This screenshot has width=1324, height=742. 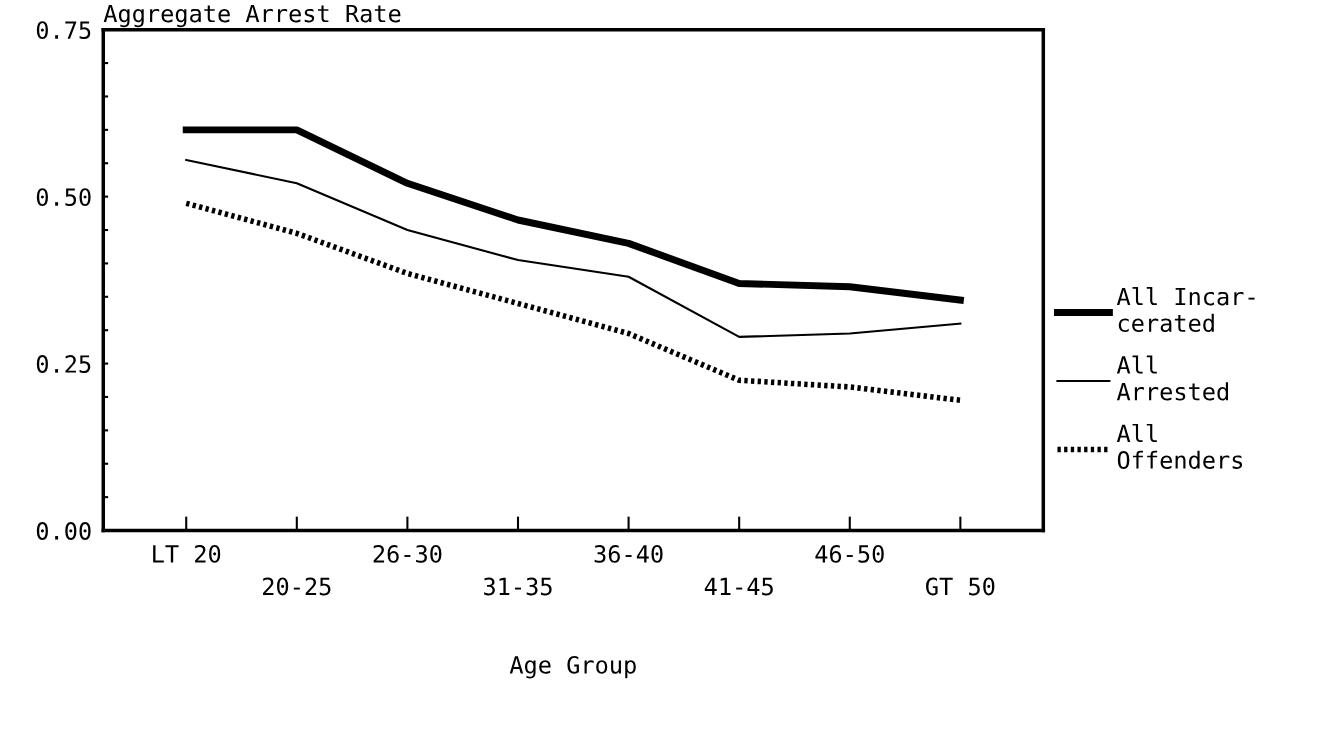 I want to click on y-tick-label: 0.75, so click(x=63, y=30).